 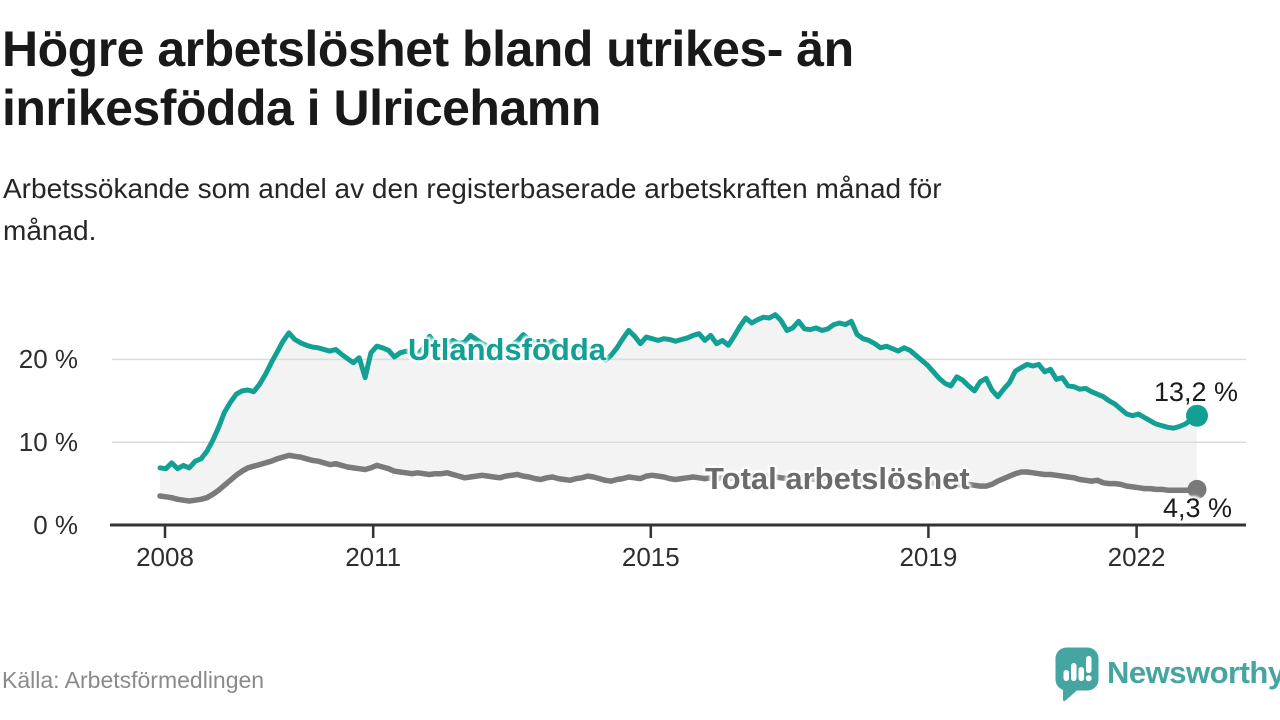 What do you see at coordinates (165, 557) in the screenshot?
I see `x-tick-label: 2008` at bounding box center [165, 557].